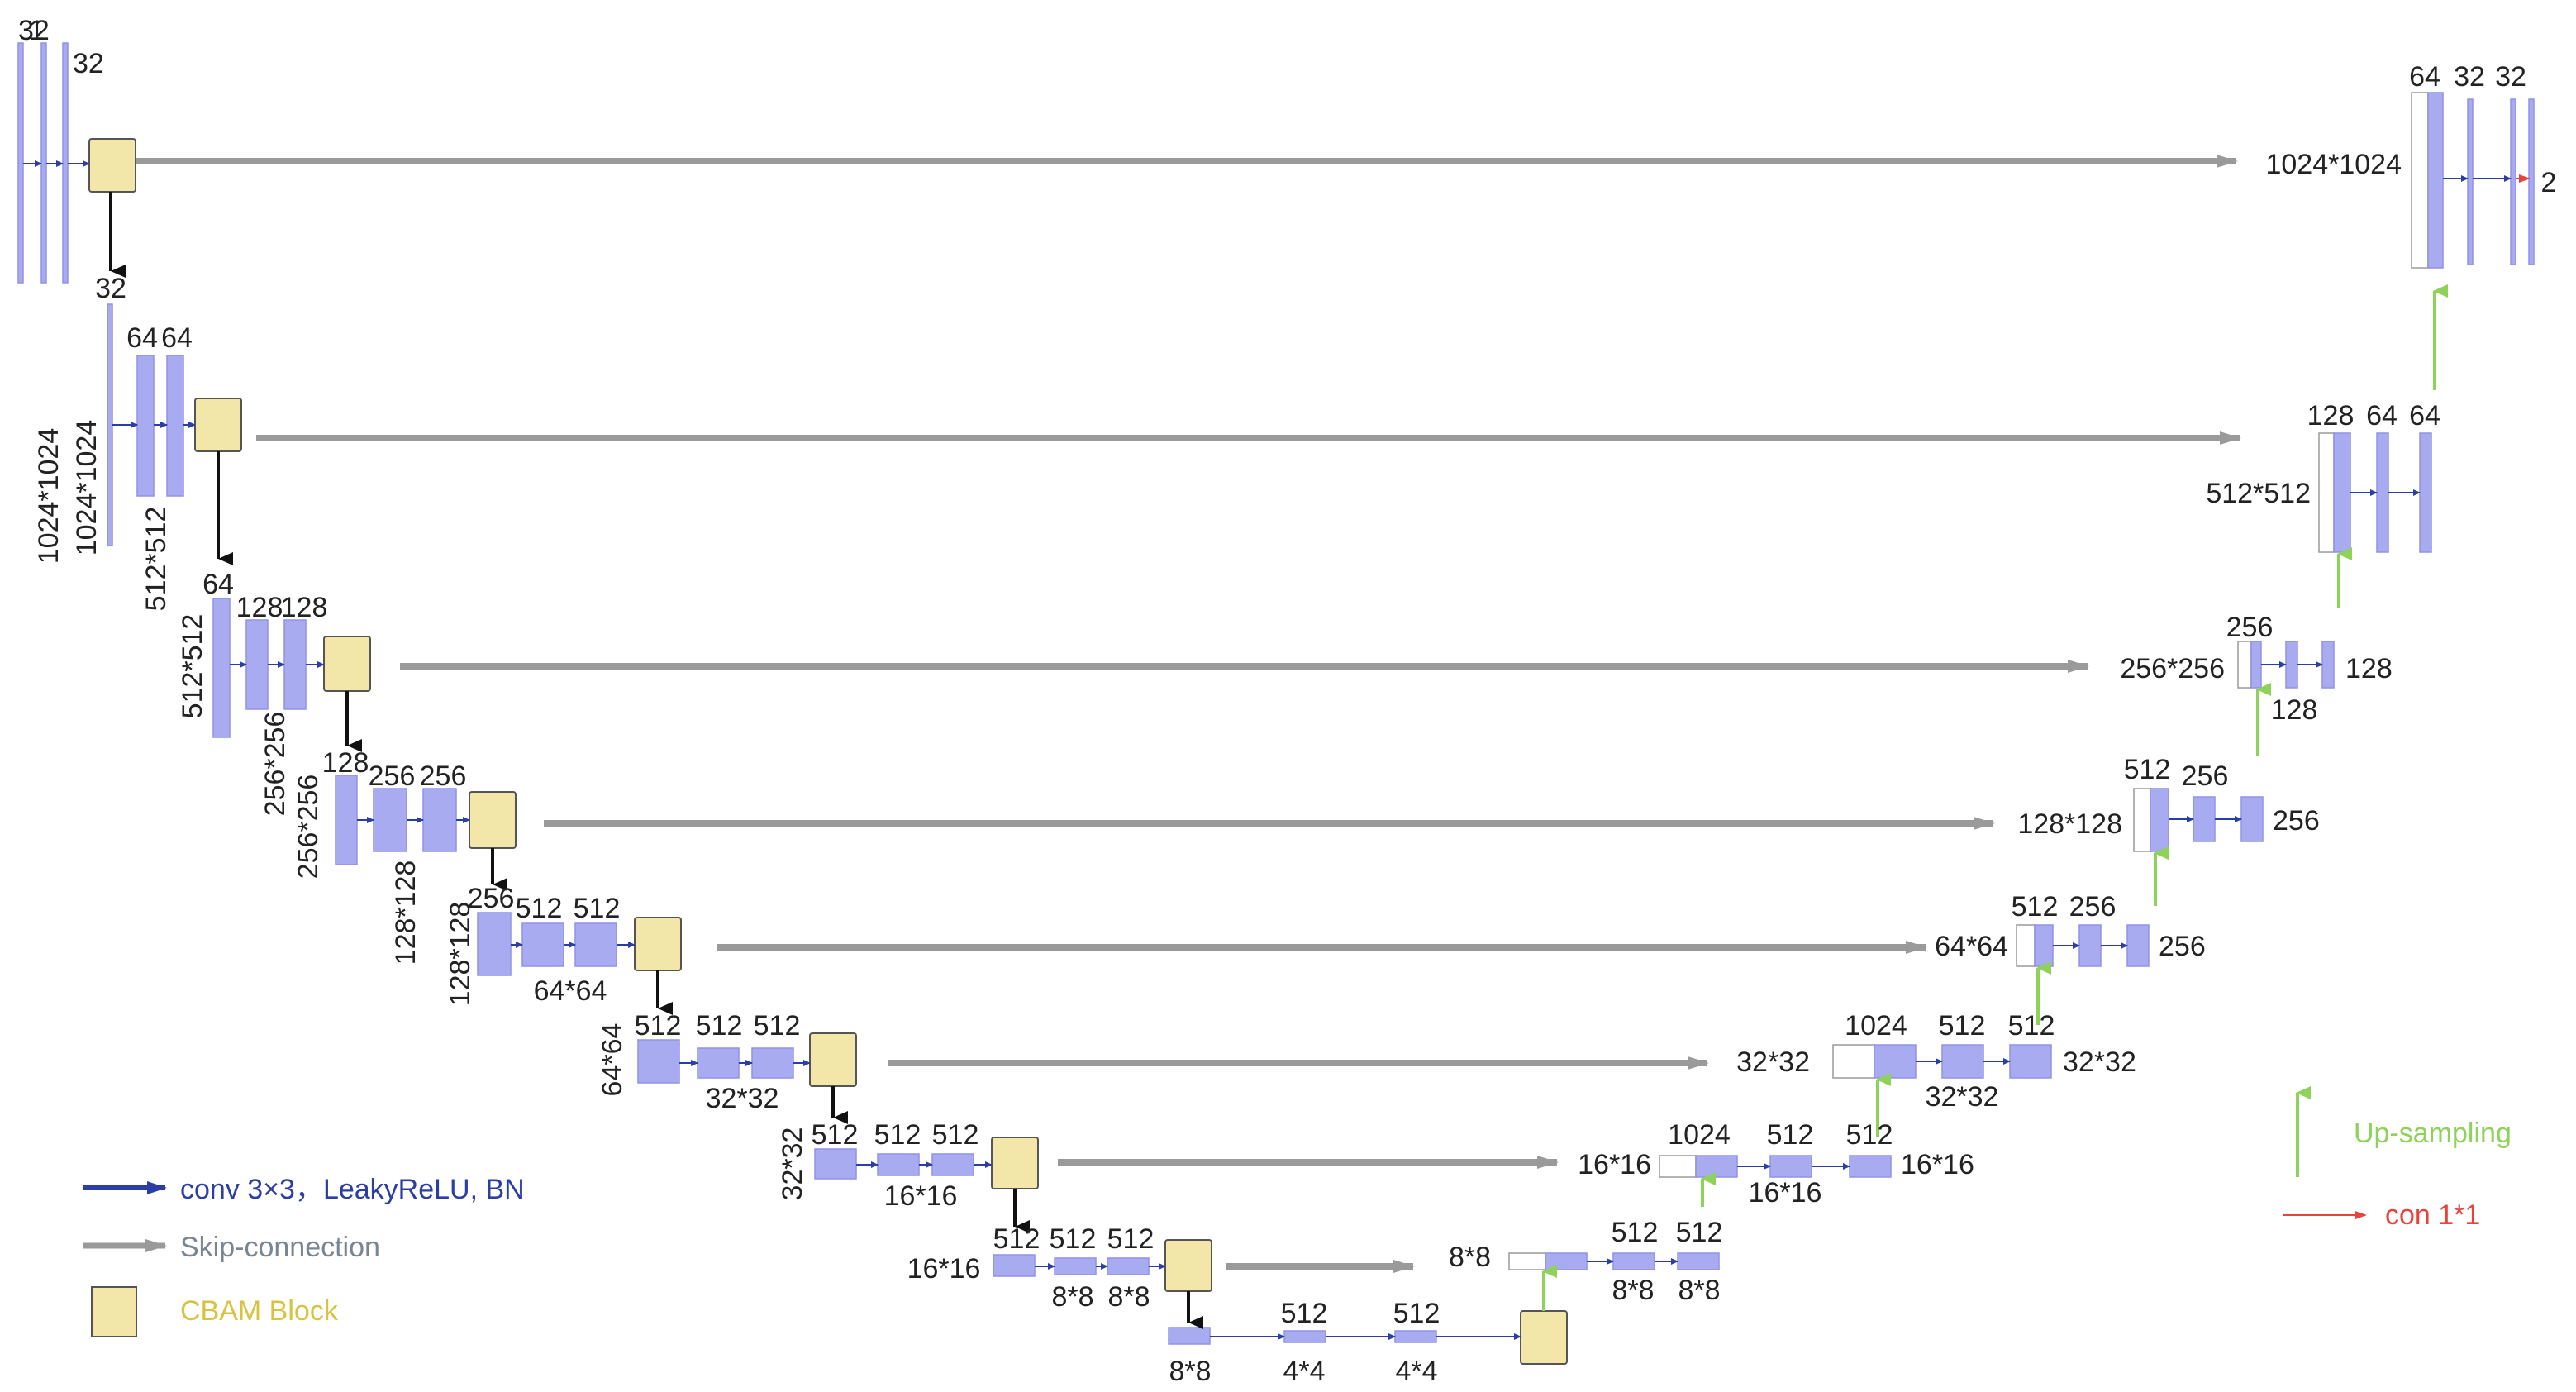 This screenshot has height=1392, width=2576. Describe the element at coordinates (836, 1135) in the screenshot. I see `label-e7-ch-in: 512` at that location.